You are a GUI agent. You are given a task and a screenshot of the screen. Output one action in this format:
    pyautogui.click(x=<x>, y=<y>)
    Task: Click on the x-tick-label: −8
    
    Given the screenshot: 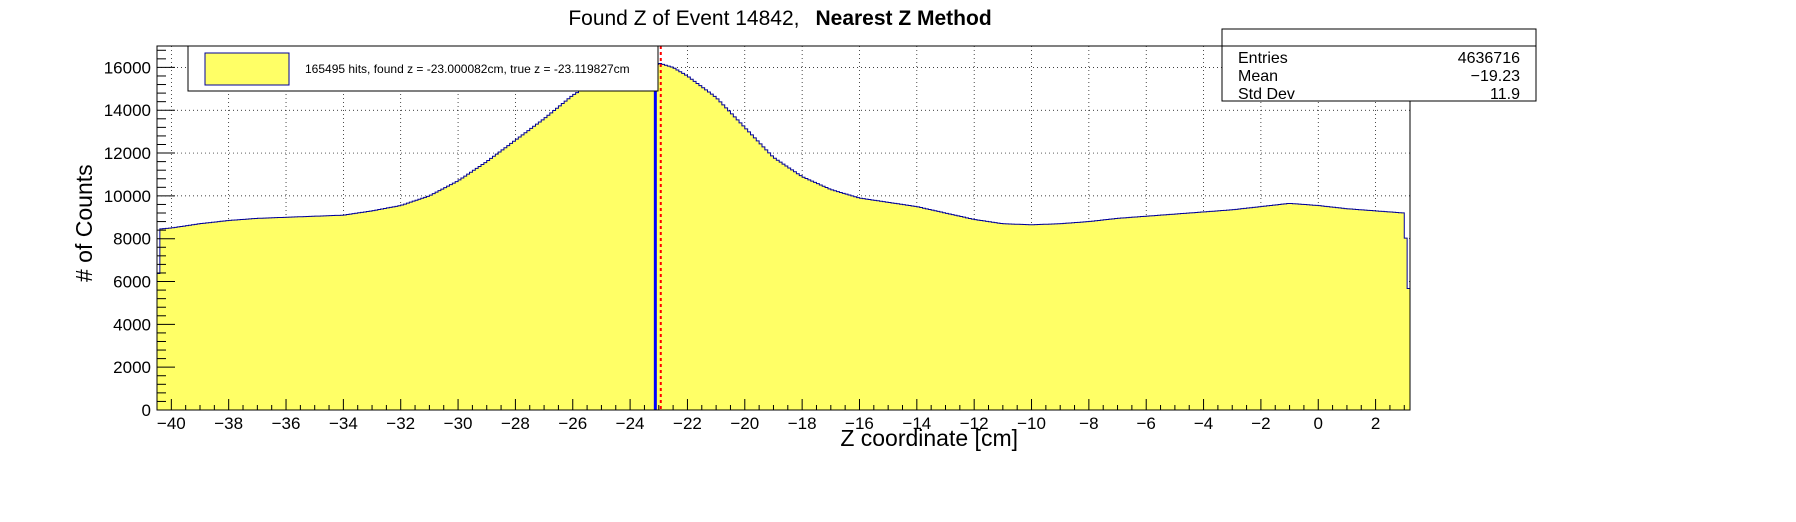 What is the action you would take?
    pyautogui.click(x=1088, y=423)
    